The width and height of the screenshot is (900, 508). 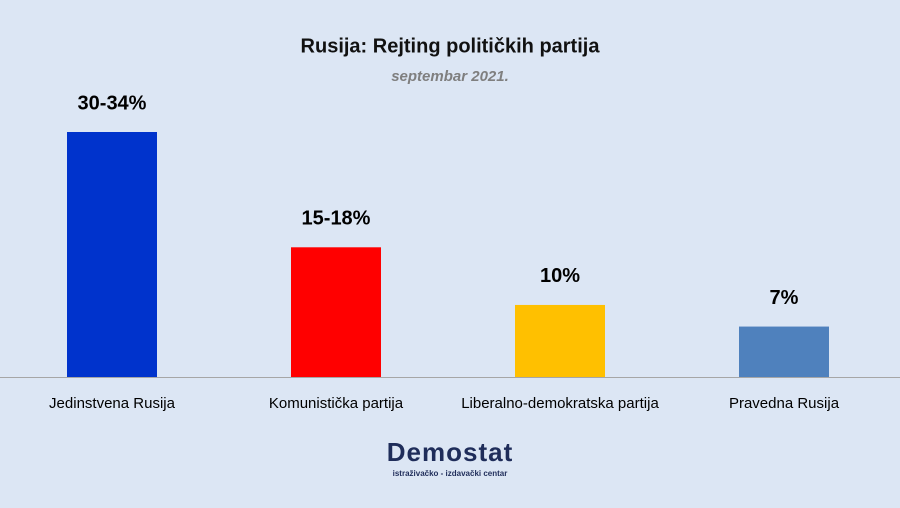 What do you see at coordinates (336, 403) in the screenshot?
I see `x-tick-label: Komunistička partija` at bounding box center [336, 403].